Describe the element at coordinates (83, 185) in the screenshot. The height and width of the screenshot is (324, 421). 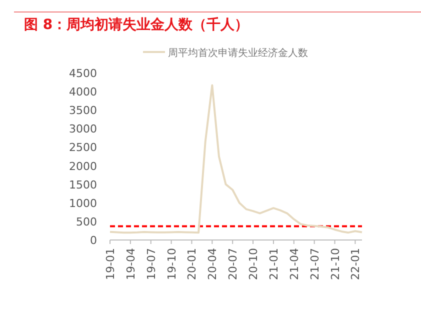
I see `y-tick-label: 1500` at that location.